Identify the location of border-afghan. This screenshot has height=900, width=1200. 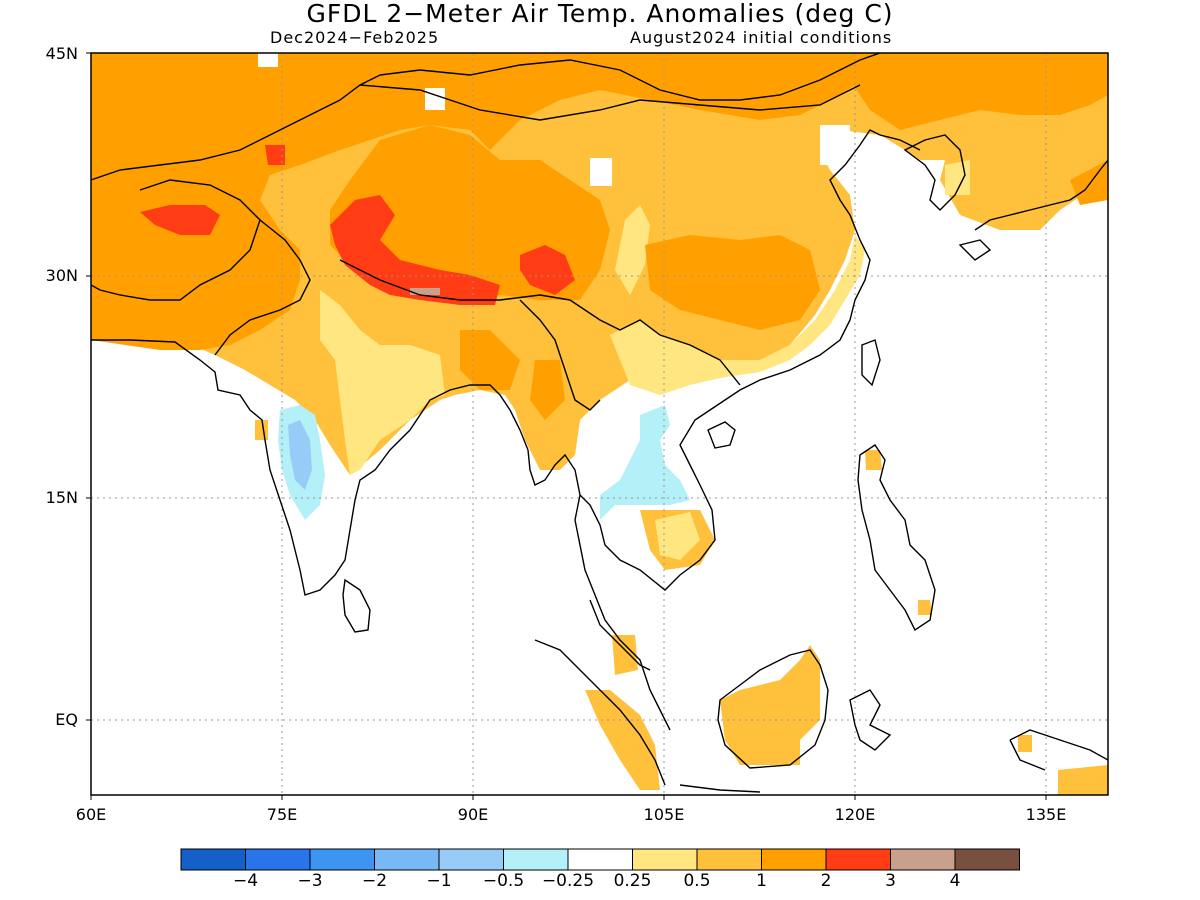
(176, 240).